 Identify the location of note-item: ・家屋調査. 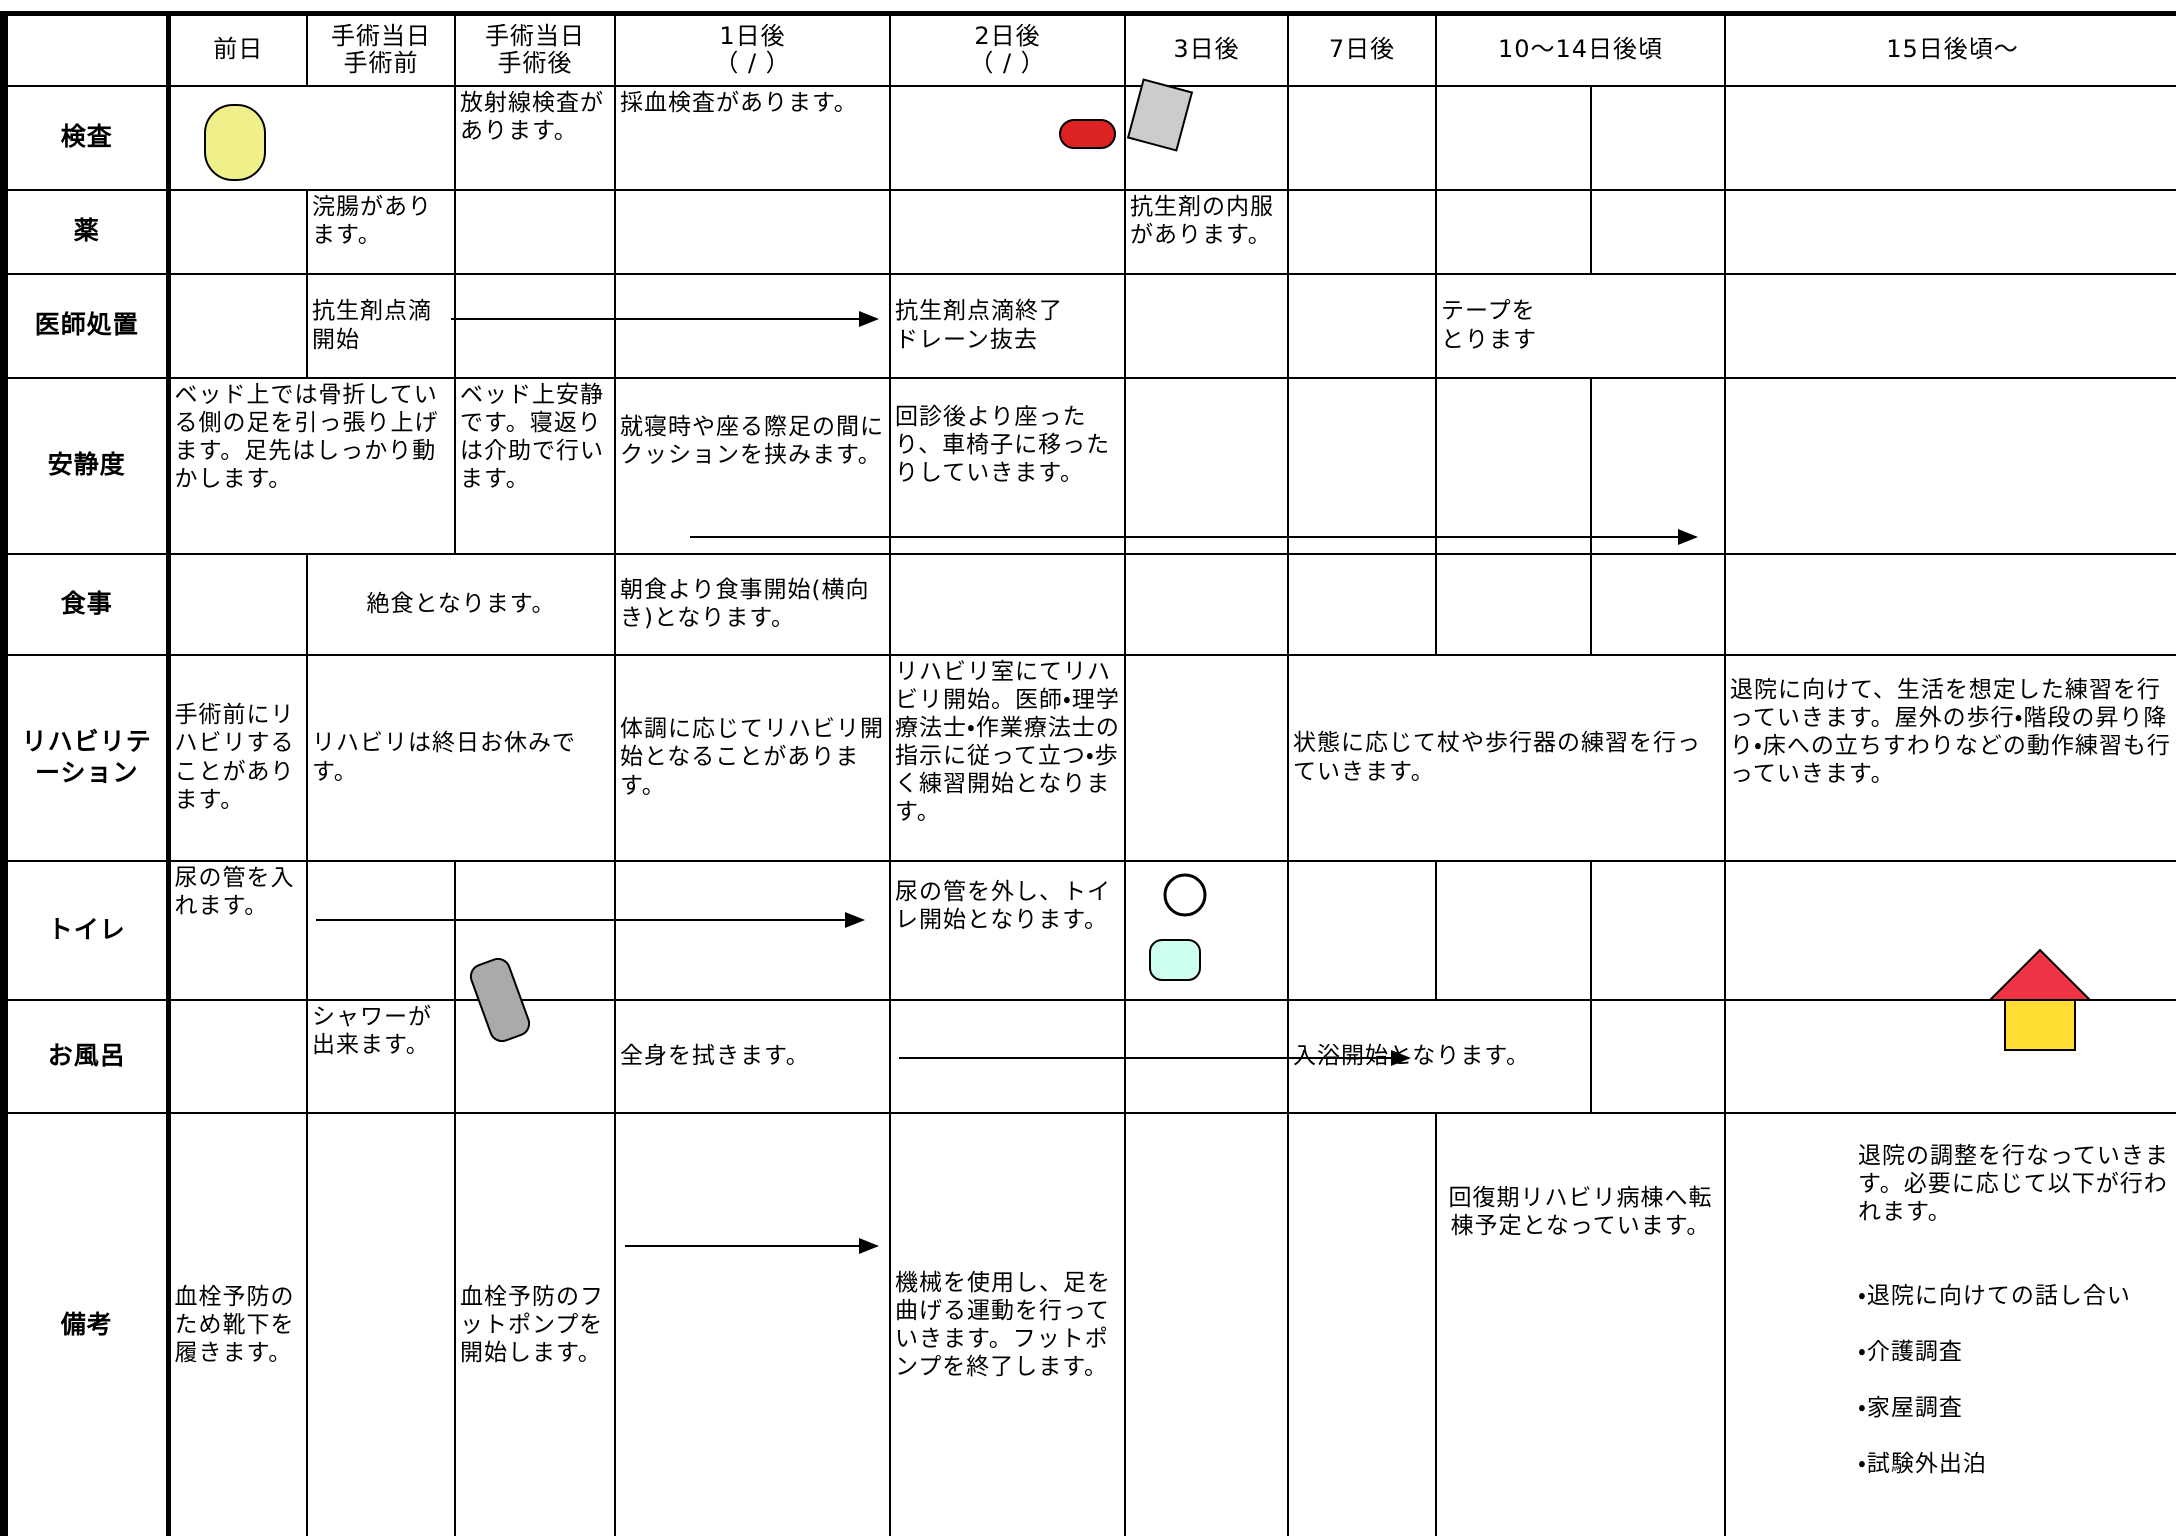
(2016, 1408).